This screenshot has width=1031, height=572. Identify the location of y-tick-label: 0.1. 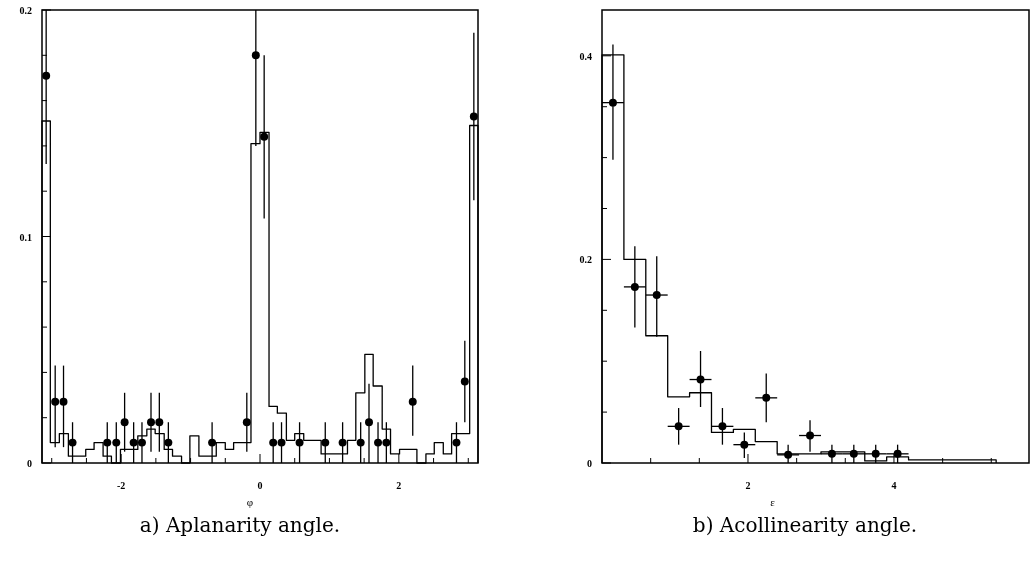
(25, 237).